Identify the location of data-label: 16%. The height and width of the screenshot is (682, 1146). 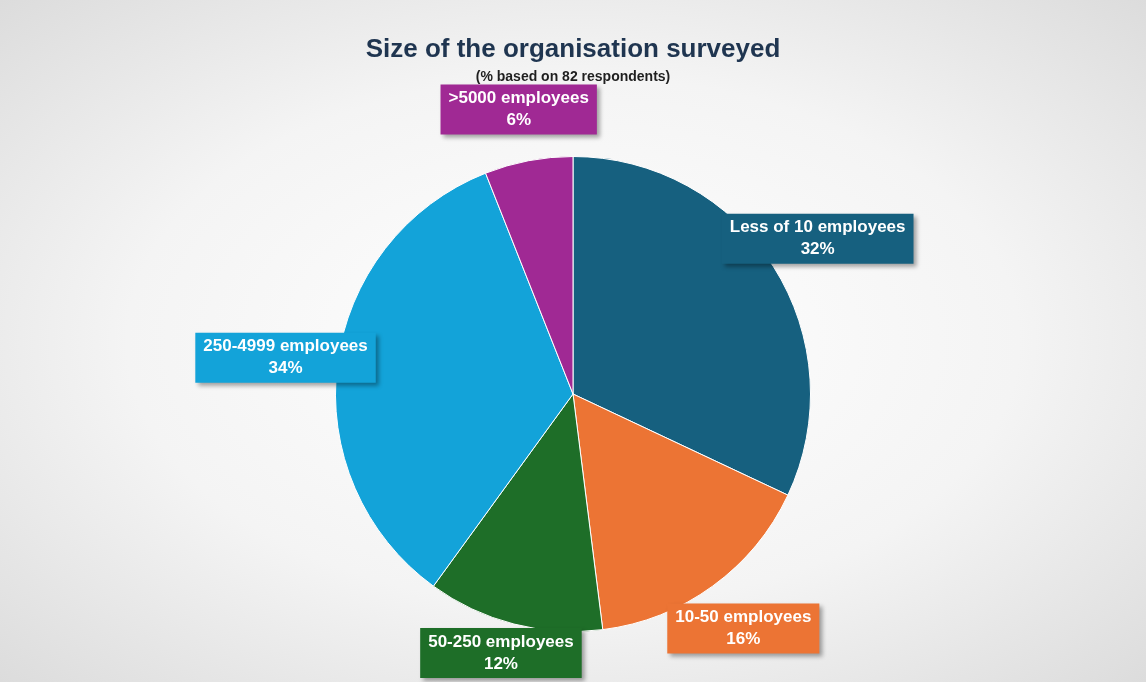
(743, 639).